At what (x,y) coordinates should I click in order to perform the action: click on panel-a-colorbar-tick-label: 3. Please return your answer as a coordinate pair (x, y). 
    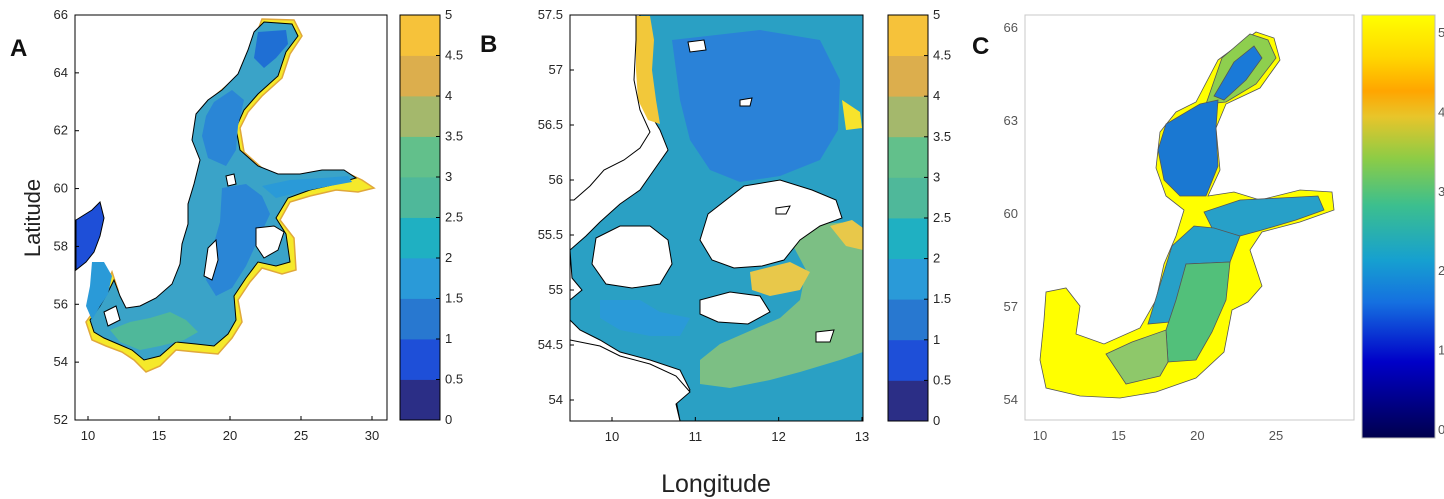
    Looking at the image, I should click on (448, 176).